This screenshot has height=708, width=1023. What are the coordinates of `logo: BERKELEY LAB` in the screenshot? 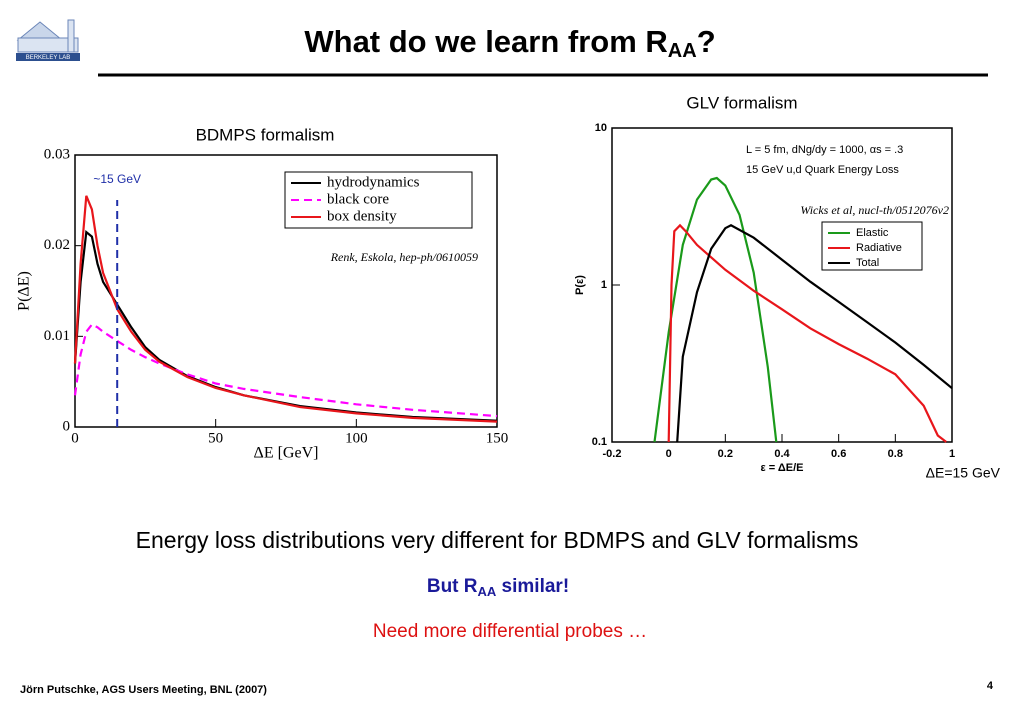 It's located at (48, 40).